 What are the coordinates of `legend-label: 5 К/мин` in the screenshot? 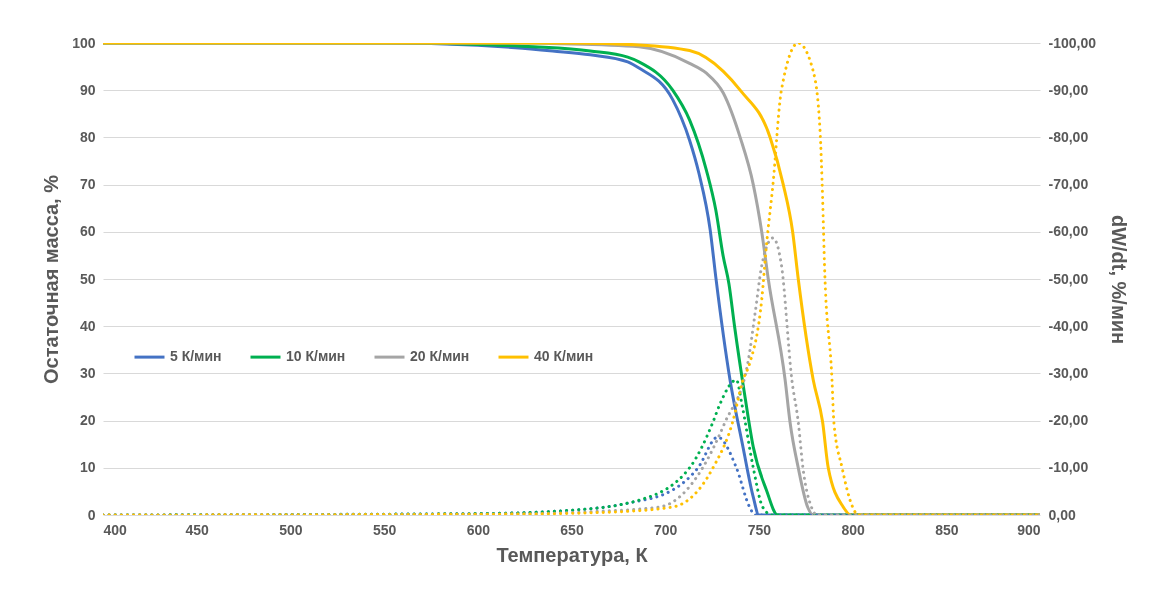 It's located at (196, 356).